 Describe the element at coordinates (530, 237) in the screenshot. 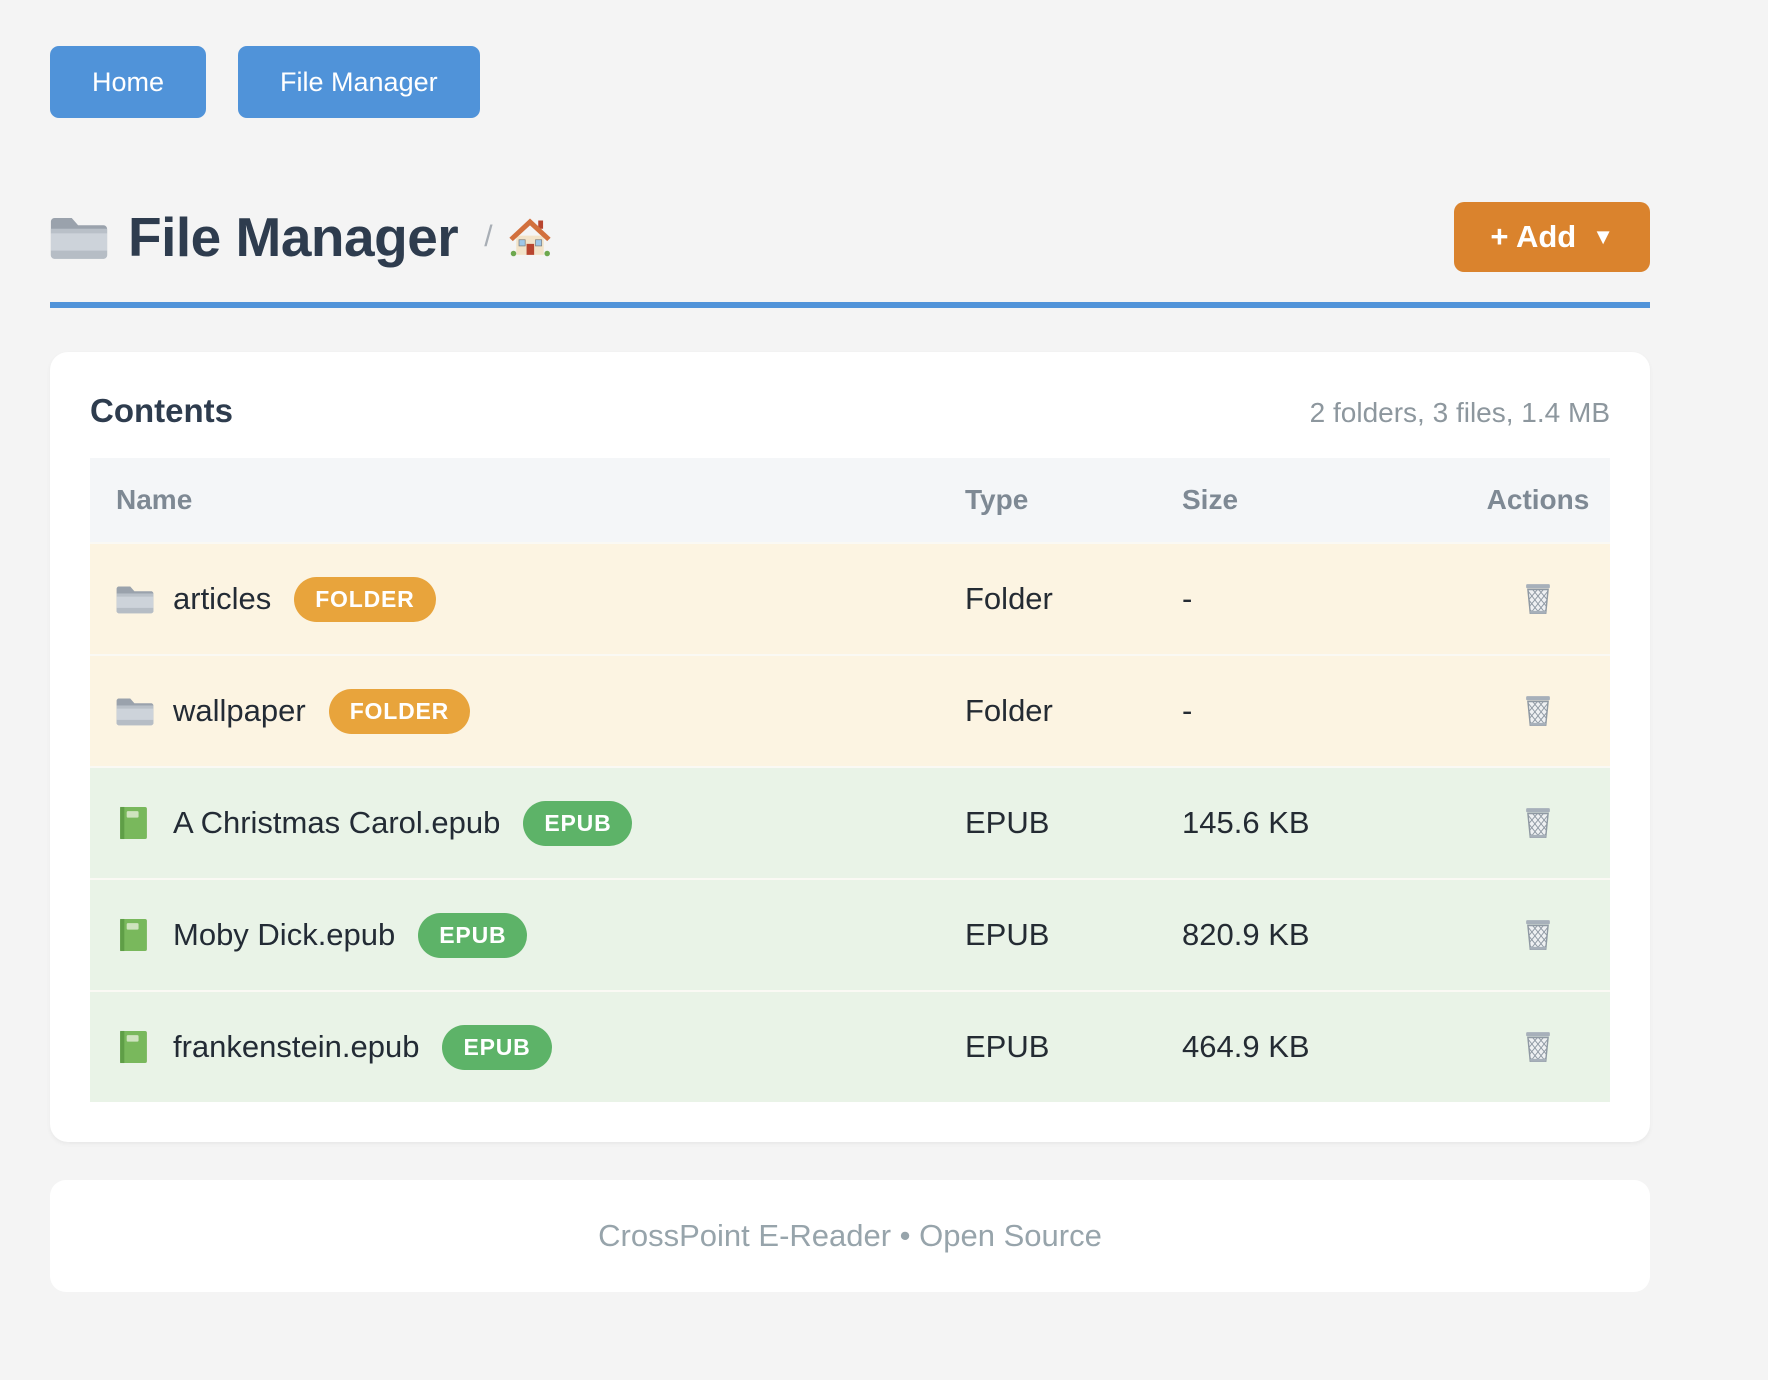

I see `house-icon` at that location.